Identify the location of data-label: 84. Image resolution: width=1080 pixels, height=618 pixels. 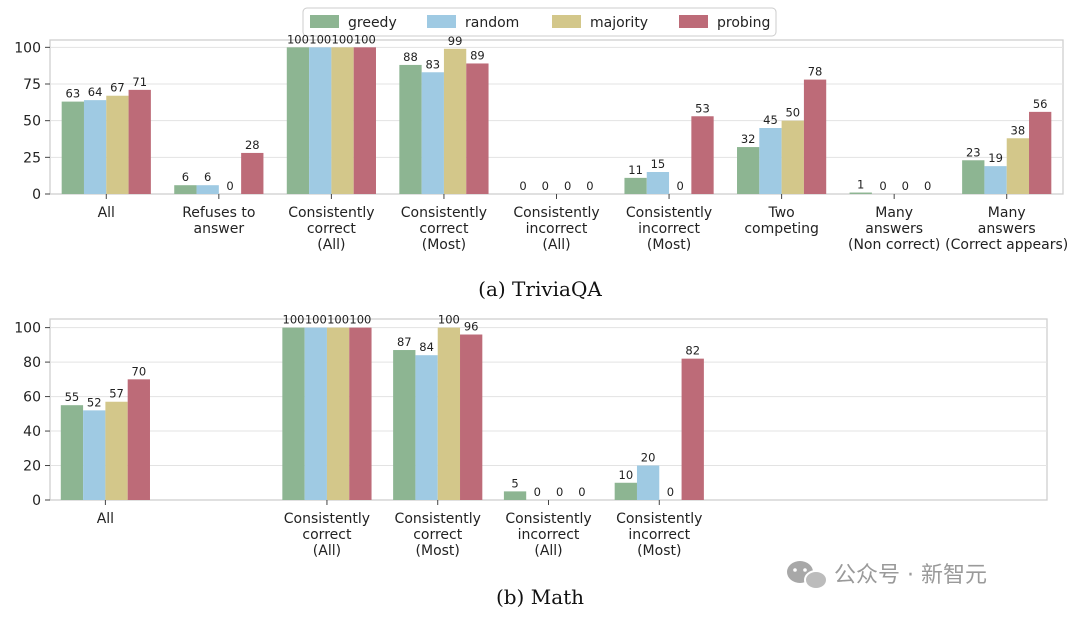
(426, 347).